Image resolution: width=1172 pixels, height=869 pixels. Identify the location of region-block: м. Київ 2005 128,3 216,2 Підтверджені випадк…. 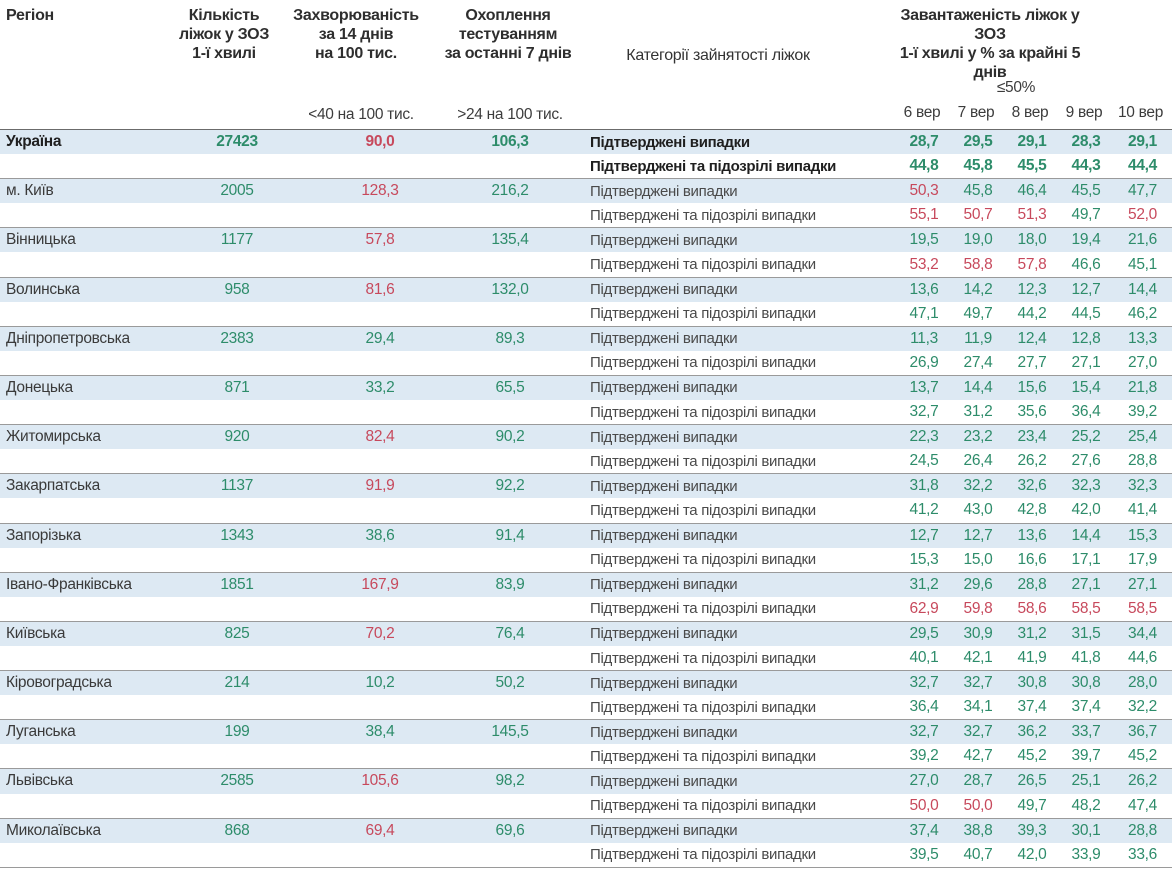
(586, 202).